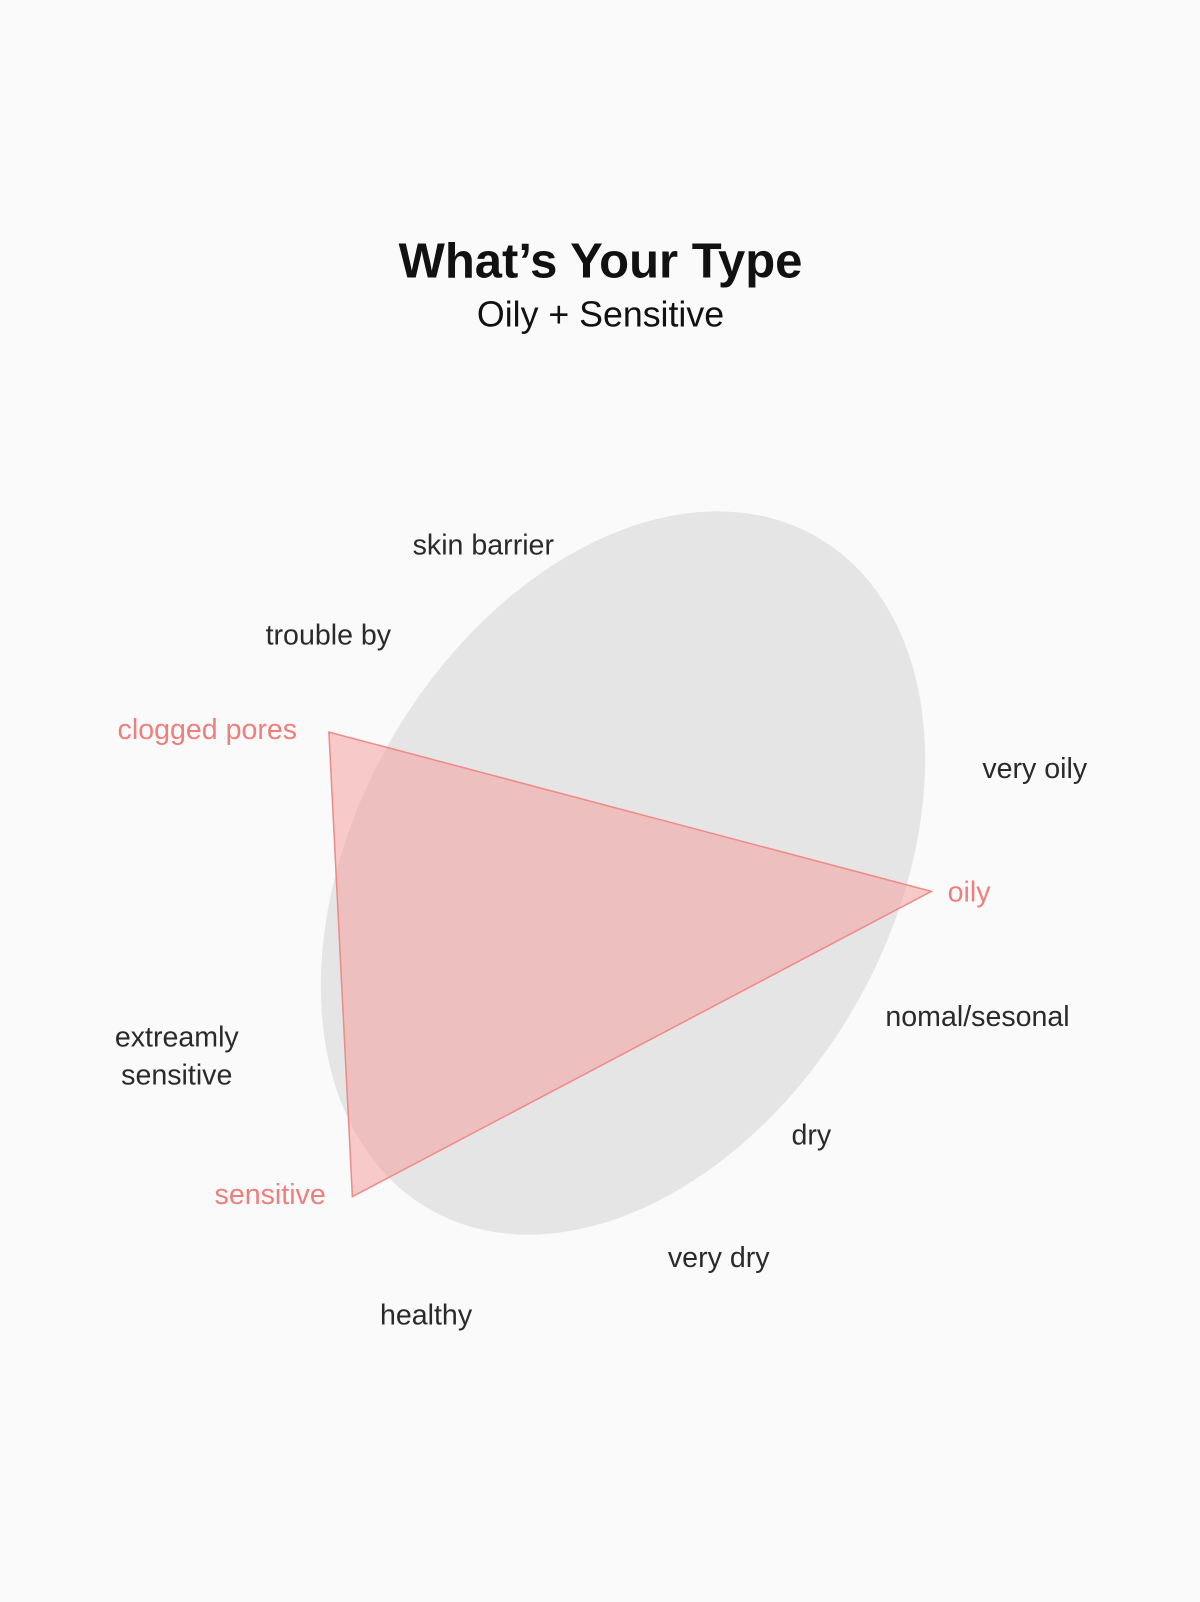 The width and height of the screenshot is (1200, 1602). What do you see at coordinates (977, 1017) in the screenshot?
I see `label-normal-seasonal: nomal/sesonal` at bounding box center [977, 1017].